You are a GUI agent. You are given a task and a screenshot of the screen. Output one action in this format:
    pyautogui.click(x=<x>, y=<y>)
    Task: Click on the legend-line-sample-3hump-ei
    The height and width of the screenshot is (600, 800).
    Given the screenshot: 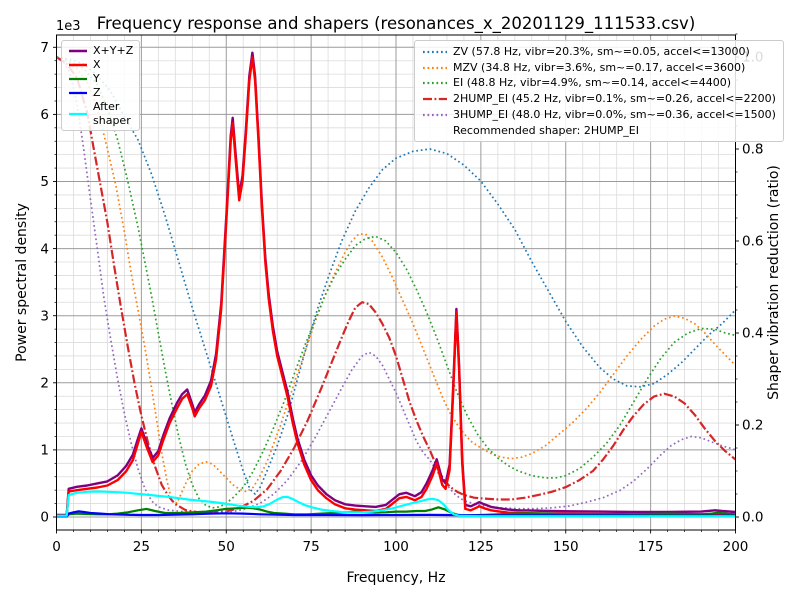 What is the action you would take?
    pyautogui.click(x=435, y=114)
    